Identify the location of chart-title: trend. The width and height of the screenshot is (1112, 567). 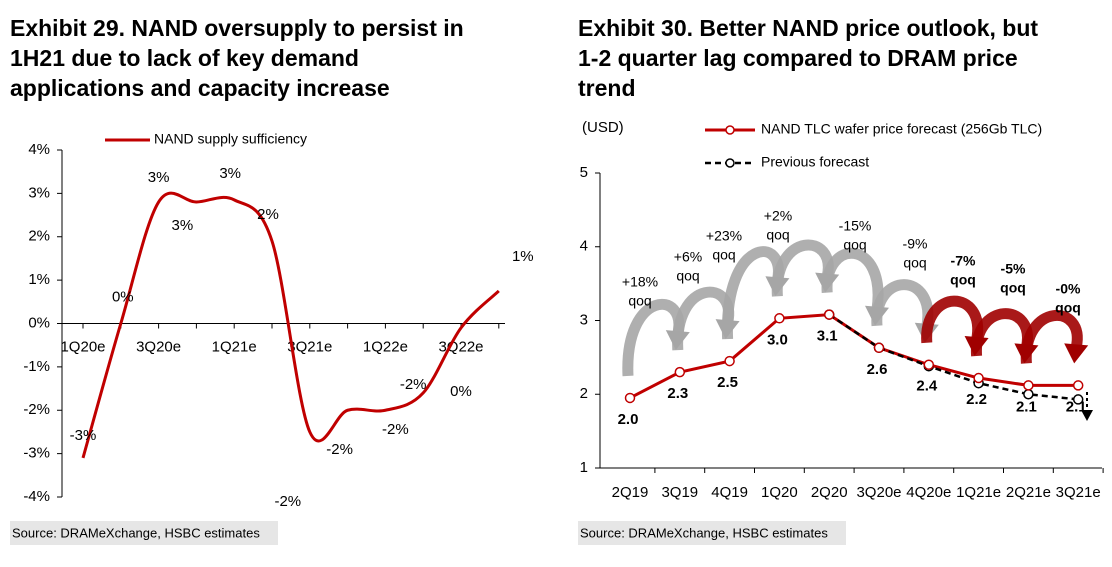
(607, 88).